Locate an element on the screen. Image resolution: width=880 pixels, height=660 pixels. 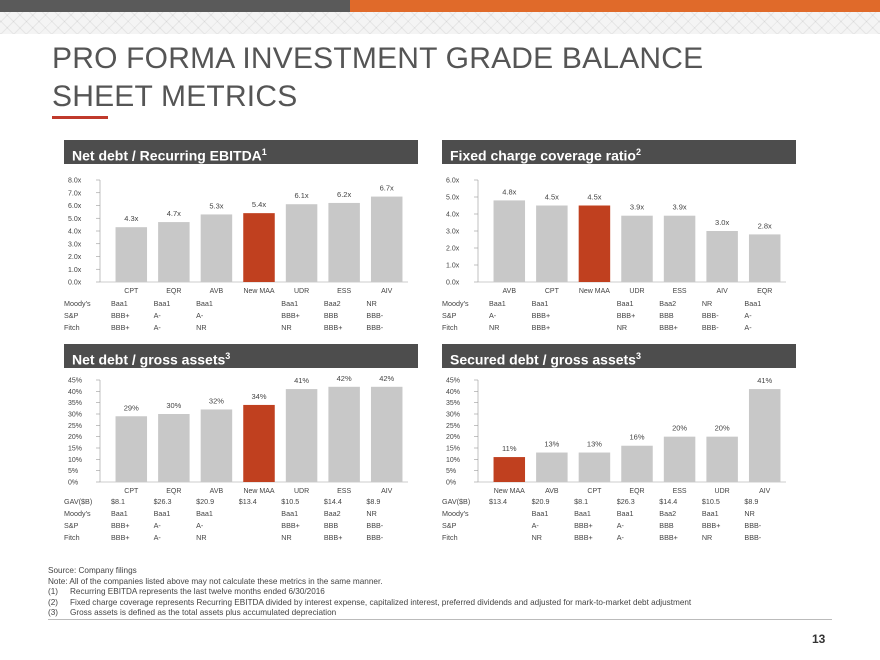
y-tick-label: 2.0x is located at coordinates (453, 249).